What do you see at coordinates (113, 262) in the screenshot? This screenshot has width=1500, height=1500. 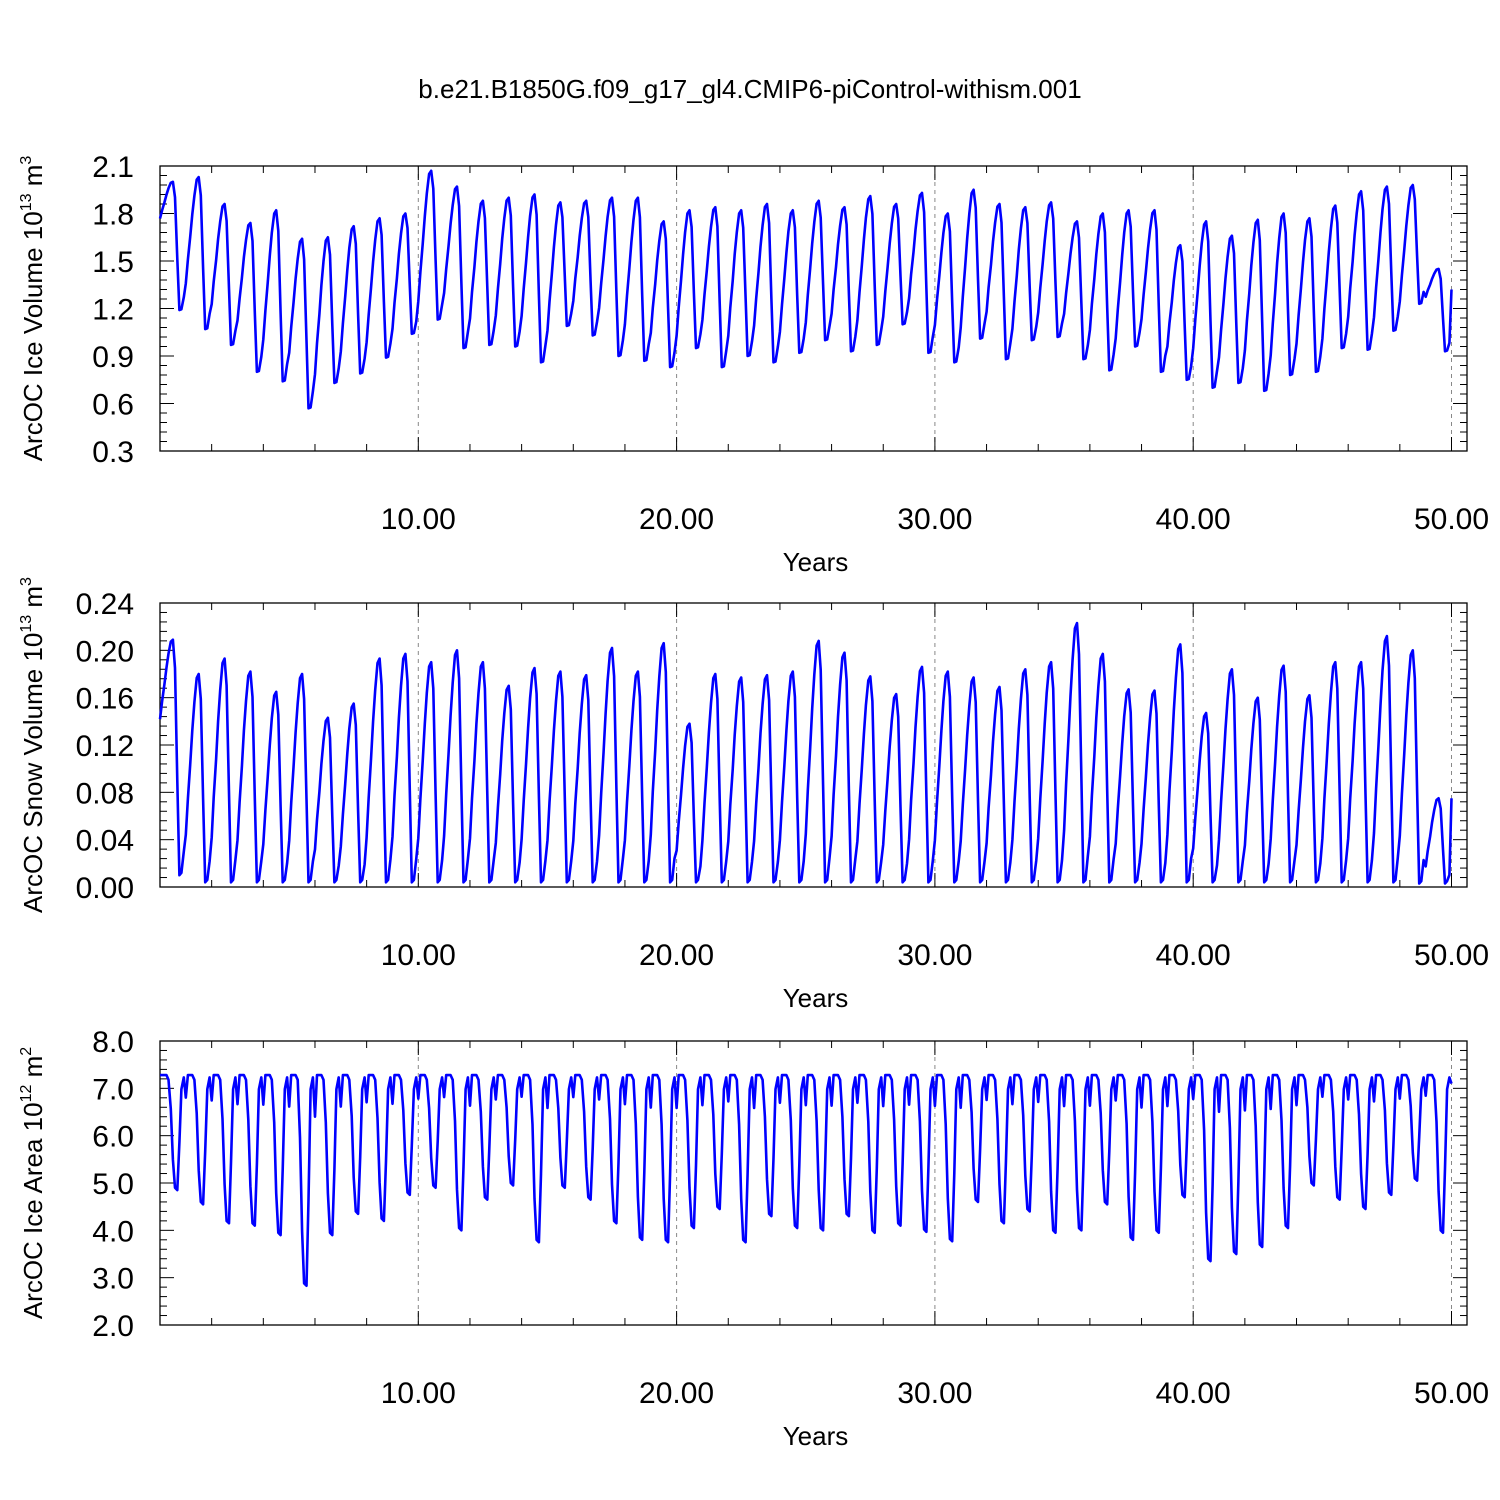 I see `y-tick-label: 1.5` at bounding box center [113, 262].